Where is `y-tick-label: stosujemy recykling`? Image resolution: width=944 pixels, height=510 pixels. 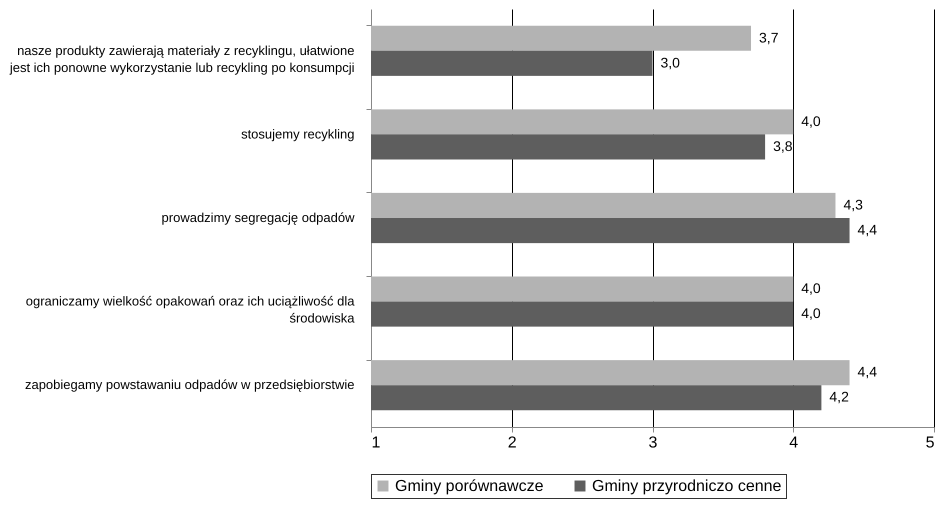 y-tick-label: stosujemy recykling is located at coordinates (297, 134).